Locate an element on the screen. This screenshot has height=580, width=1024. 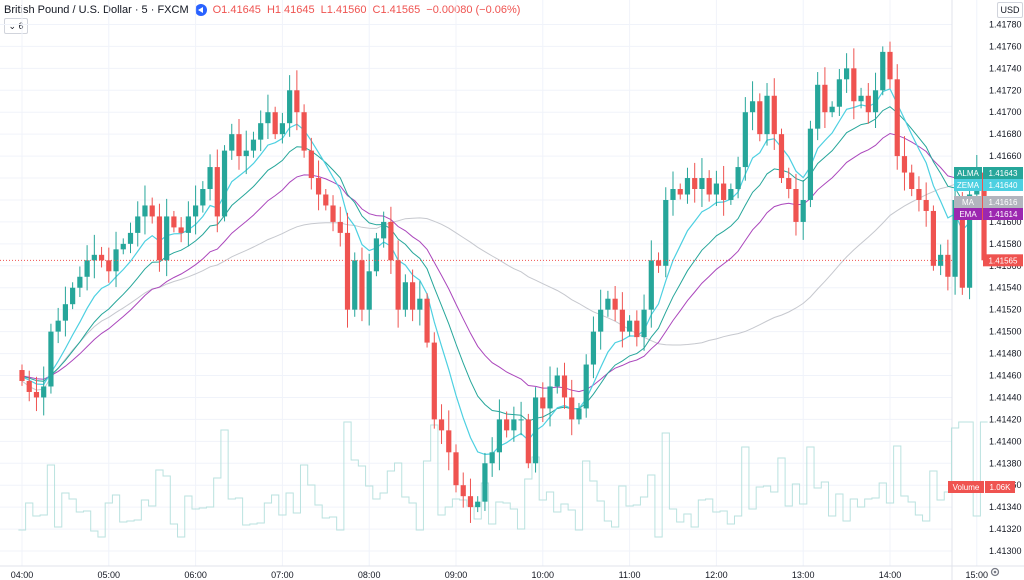
y-tick-label: 1.41680 is located at coordinates (1005, 134).